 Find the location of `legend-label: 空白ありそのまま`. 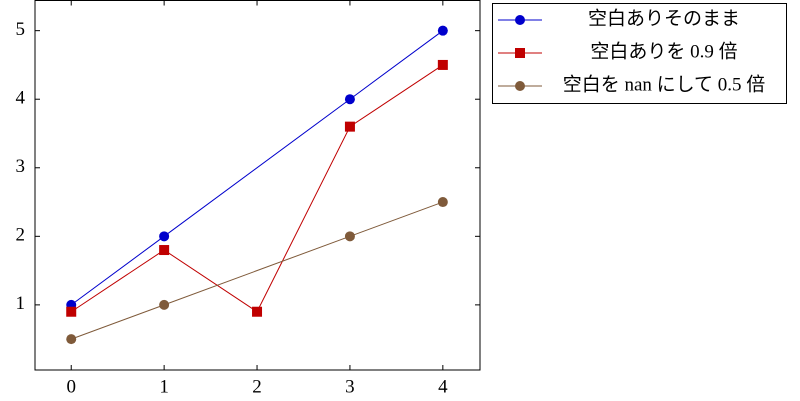

legend-label: 空白ありそのまま is located at coordinates (664, 18).